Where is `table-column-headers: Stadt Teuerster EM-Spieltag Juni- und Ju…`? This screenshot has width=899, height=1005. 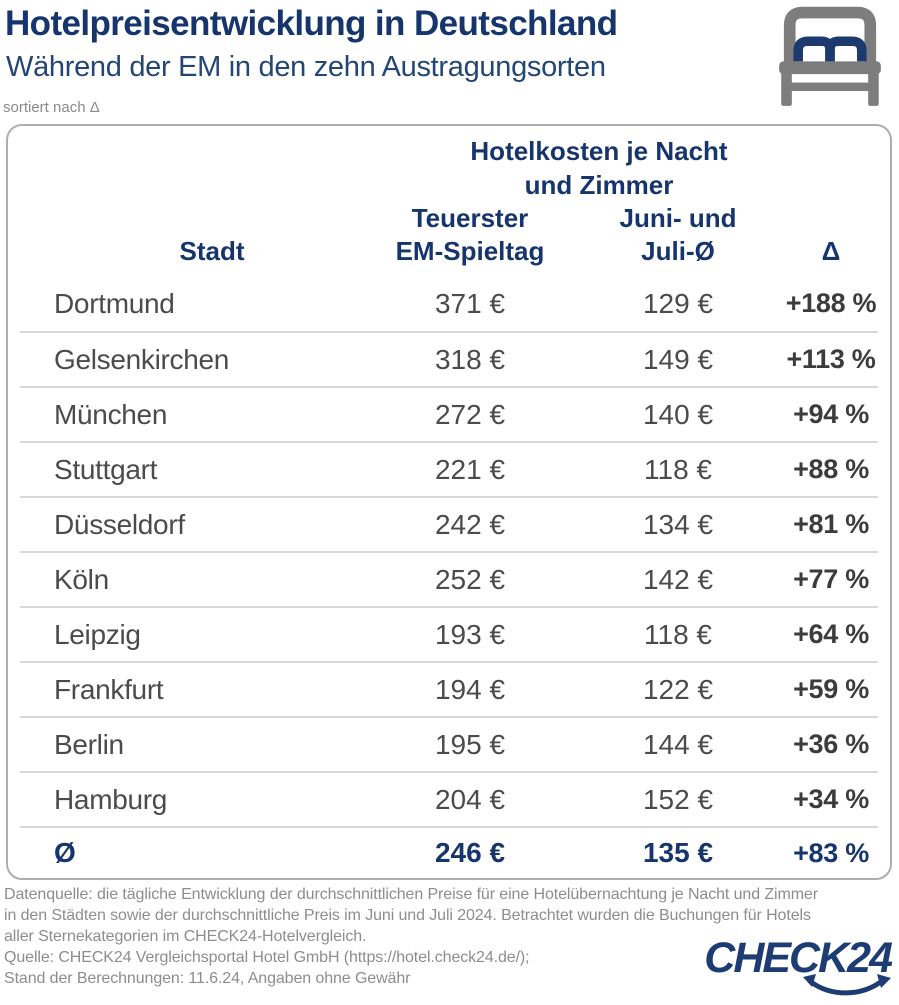 table-column-headers: Stadt Teuerster EM-Spieltag Juni- und Ju… is located at coordinates (449, 238).